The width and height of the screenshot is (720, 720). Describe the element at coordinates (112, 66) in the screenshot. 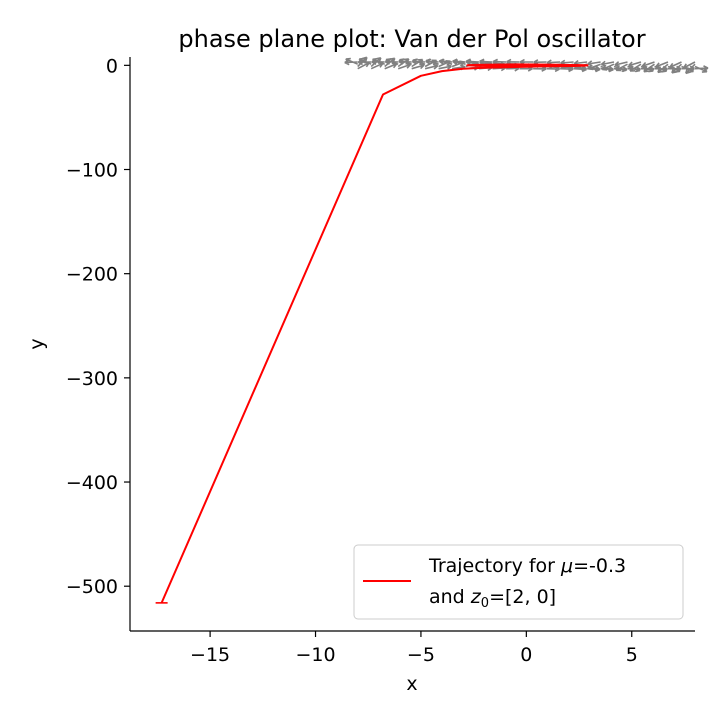

I see `y-tick-label: 0` at that location.